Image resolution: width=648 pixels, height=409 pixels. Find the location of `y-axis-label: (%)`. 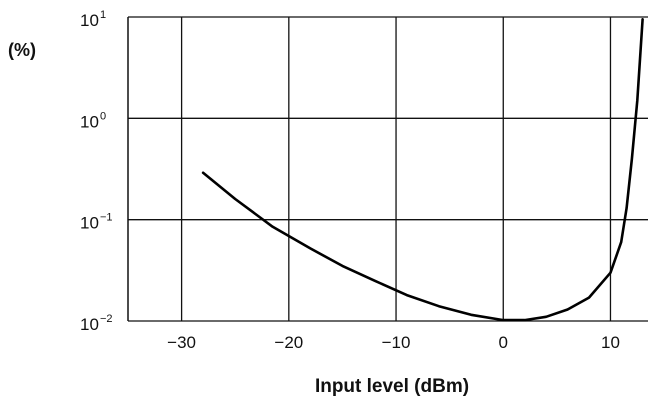

y-axis-label: (%) is located at coordinates (22, 50).